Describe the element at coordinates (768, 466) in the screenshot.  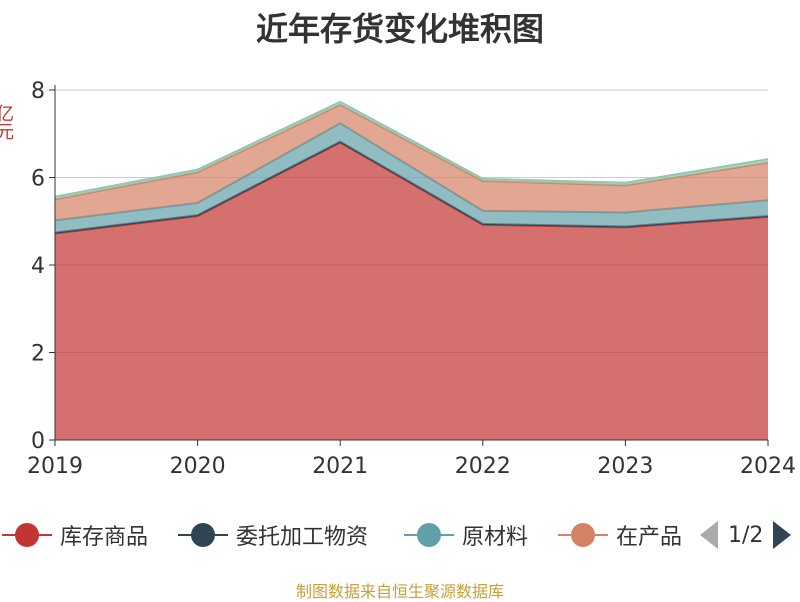
I see `x-tick-label: 2024` at that location.